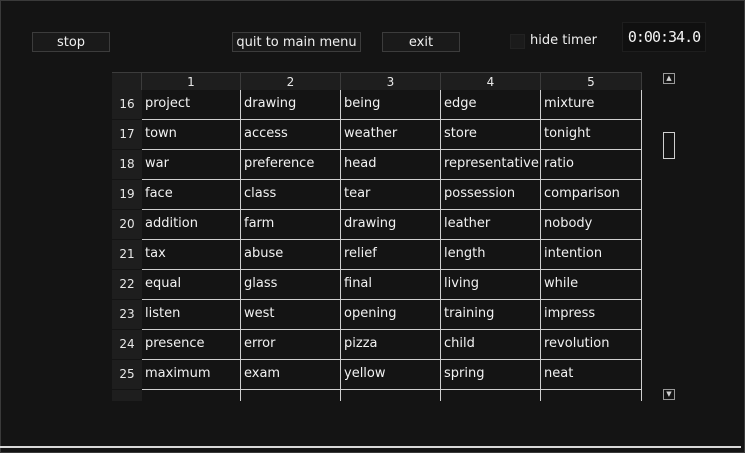 This screenshot has height=453, width=745. I want to click on grid-row: 20 addition farm drawing leather nobody, so click(377, 225).